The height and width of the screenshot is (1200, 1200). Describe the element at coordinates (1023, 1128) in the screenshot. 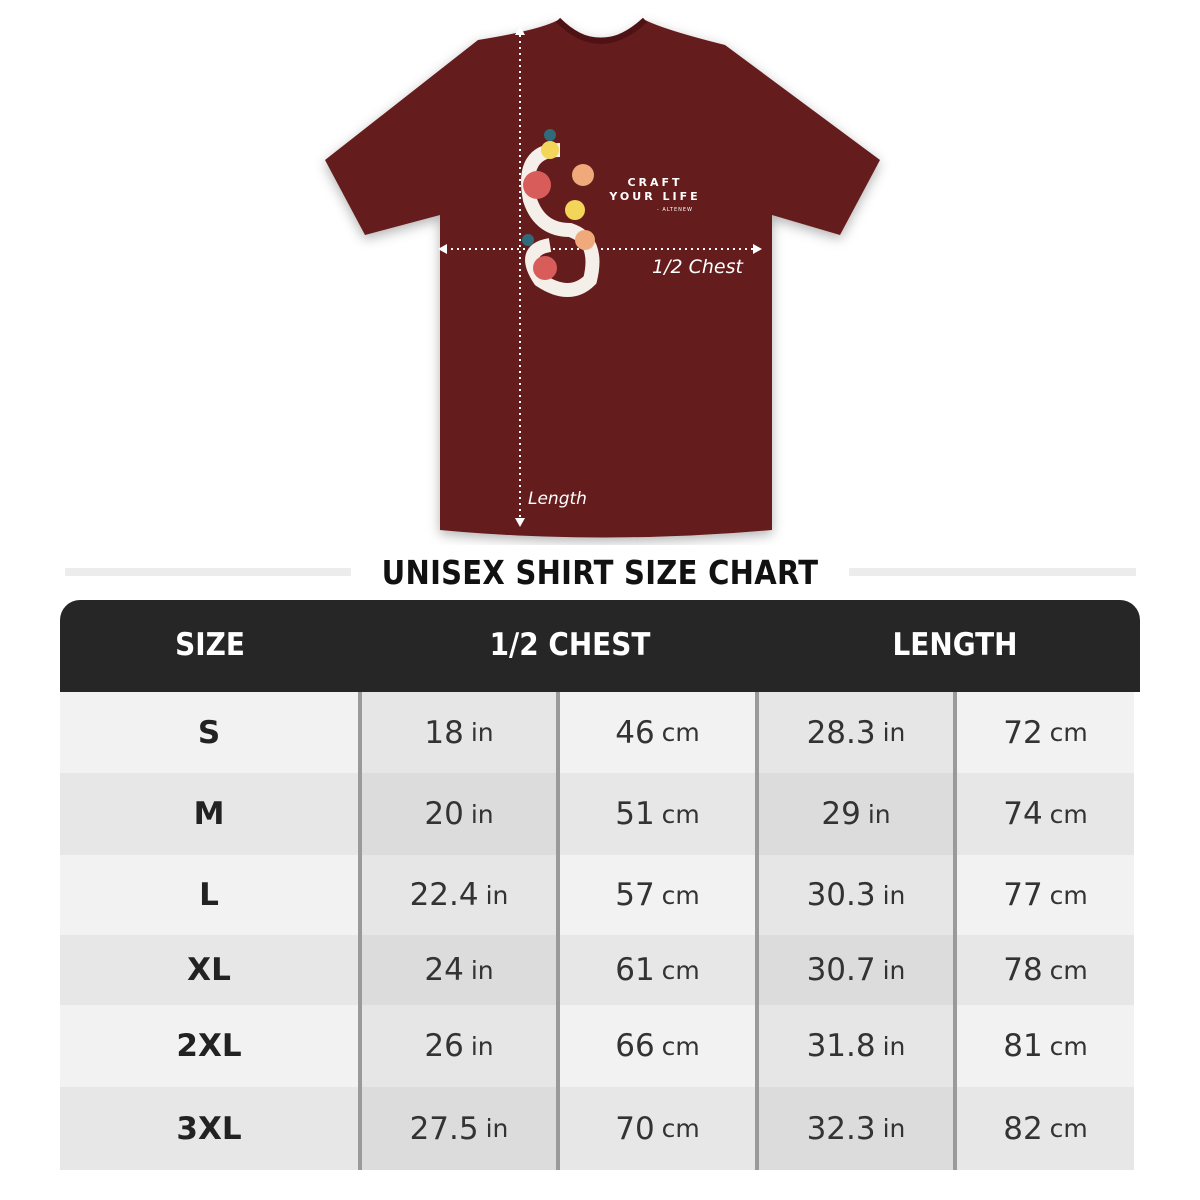

I see `cell-value: 82` at that location.